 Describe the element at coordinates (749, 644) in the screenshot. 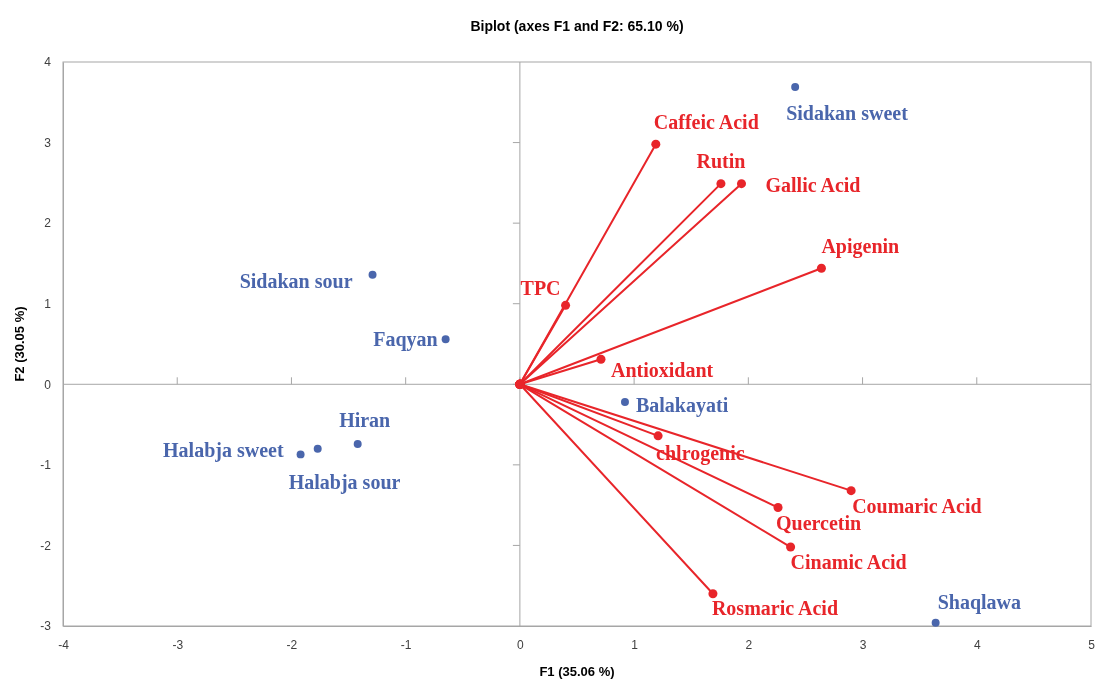

I see `x-tick-label: 2` at that location.